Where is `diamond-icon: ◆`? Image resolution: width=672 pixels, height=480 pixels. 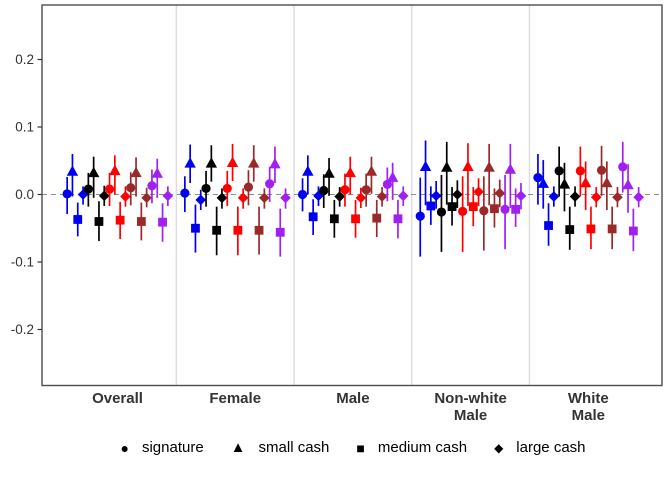
diamond-icon: ◆ is located at coordinates (499, 447).